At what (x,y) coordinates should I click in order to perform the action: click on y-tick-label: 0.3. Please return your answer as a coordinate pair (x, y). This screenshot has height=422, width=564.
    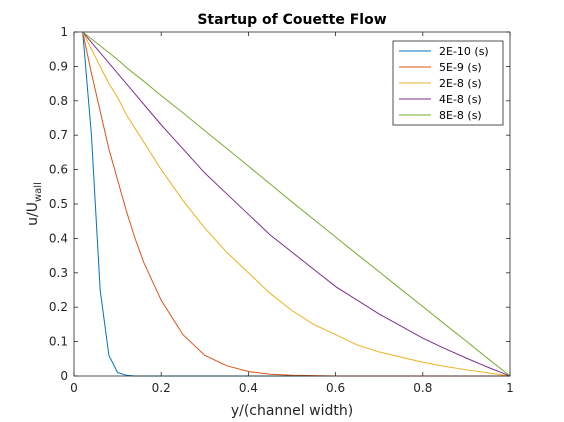
    Looking at the image, I should click on (58, 273).